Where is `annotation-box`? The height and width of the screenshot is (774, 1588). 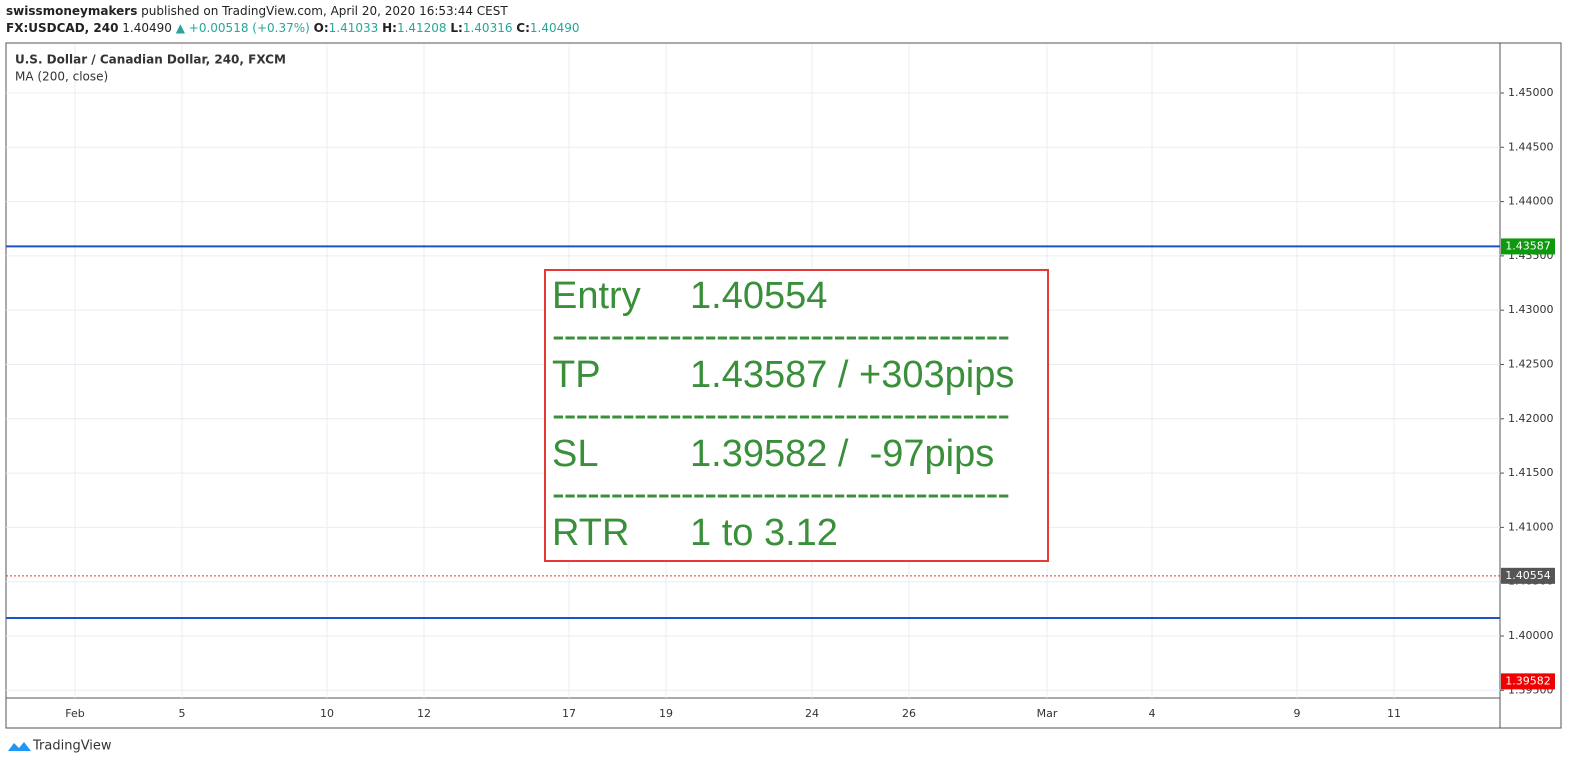
annotation-box is located at coordinates (796, 415).